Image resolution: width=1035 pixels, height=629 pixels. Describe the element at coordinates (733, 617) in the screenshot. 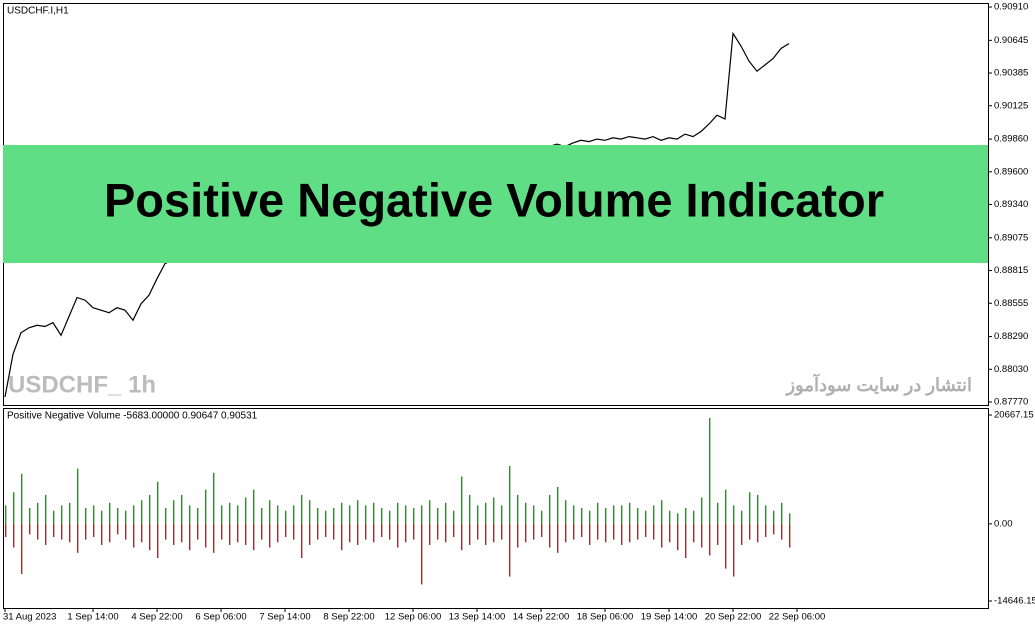

I see `x-tick-label: 20 Sep 22:00` at that location.